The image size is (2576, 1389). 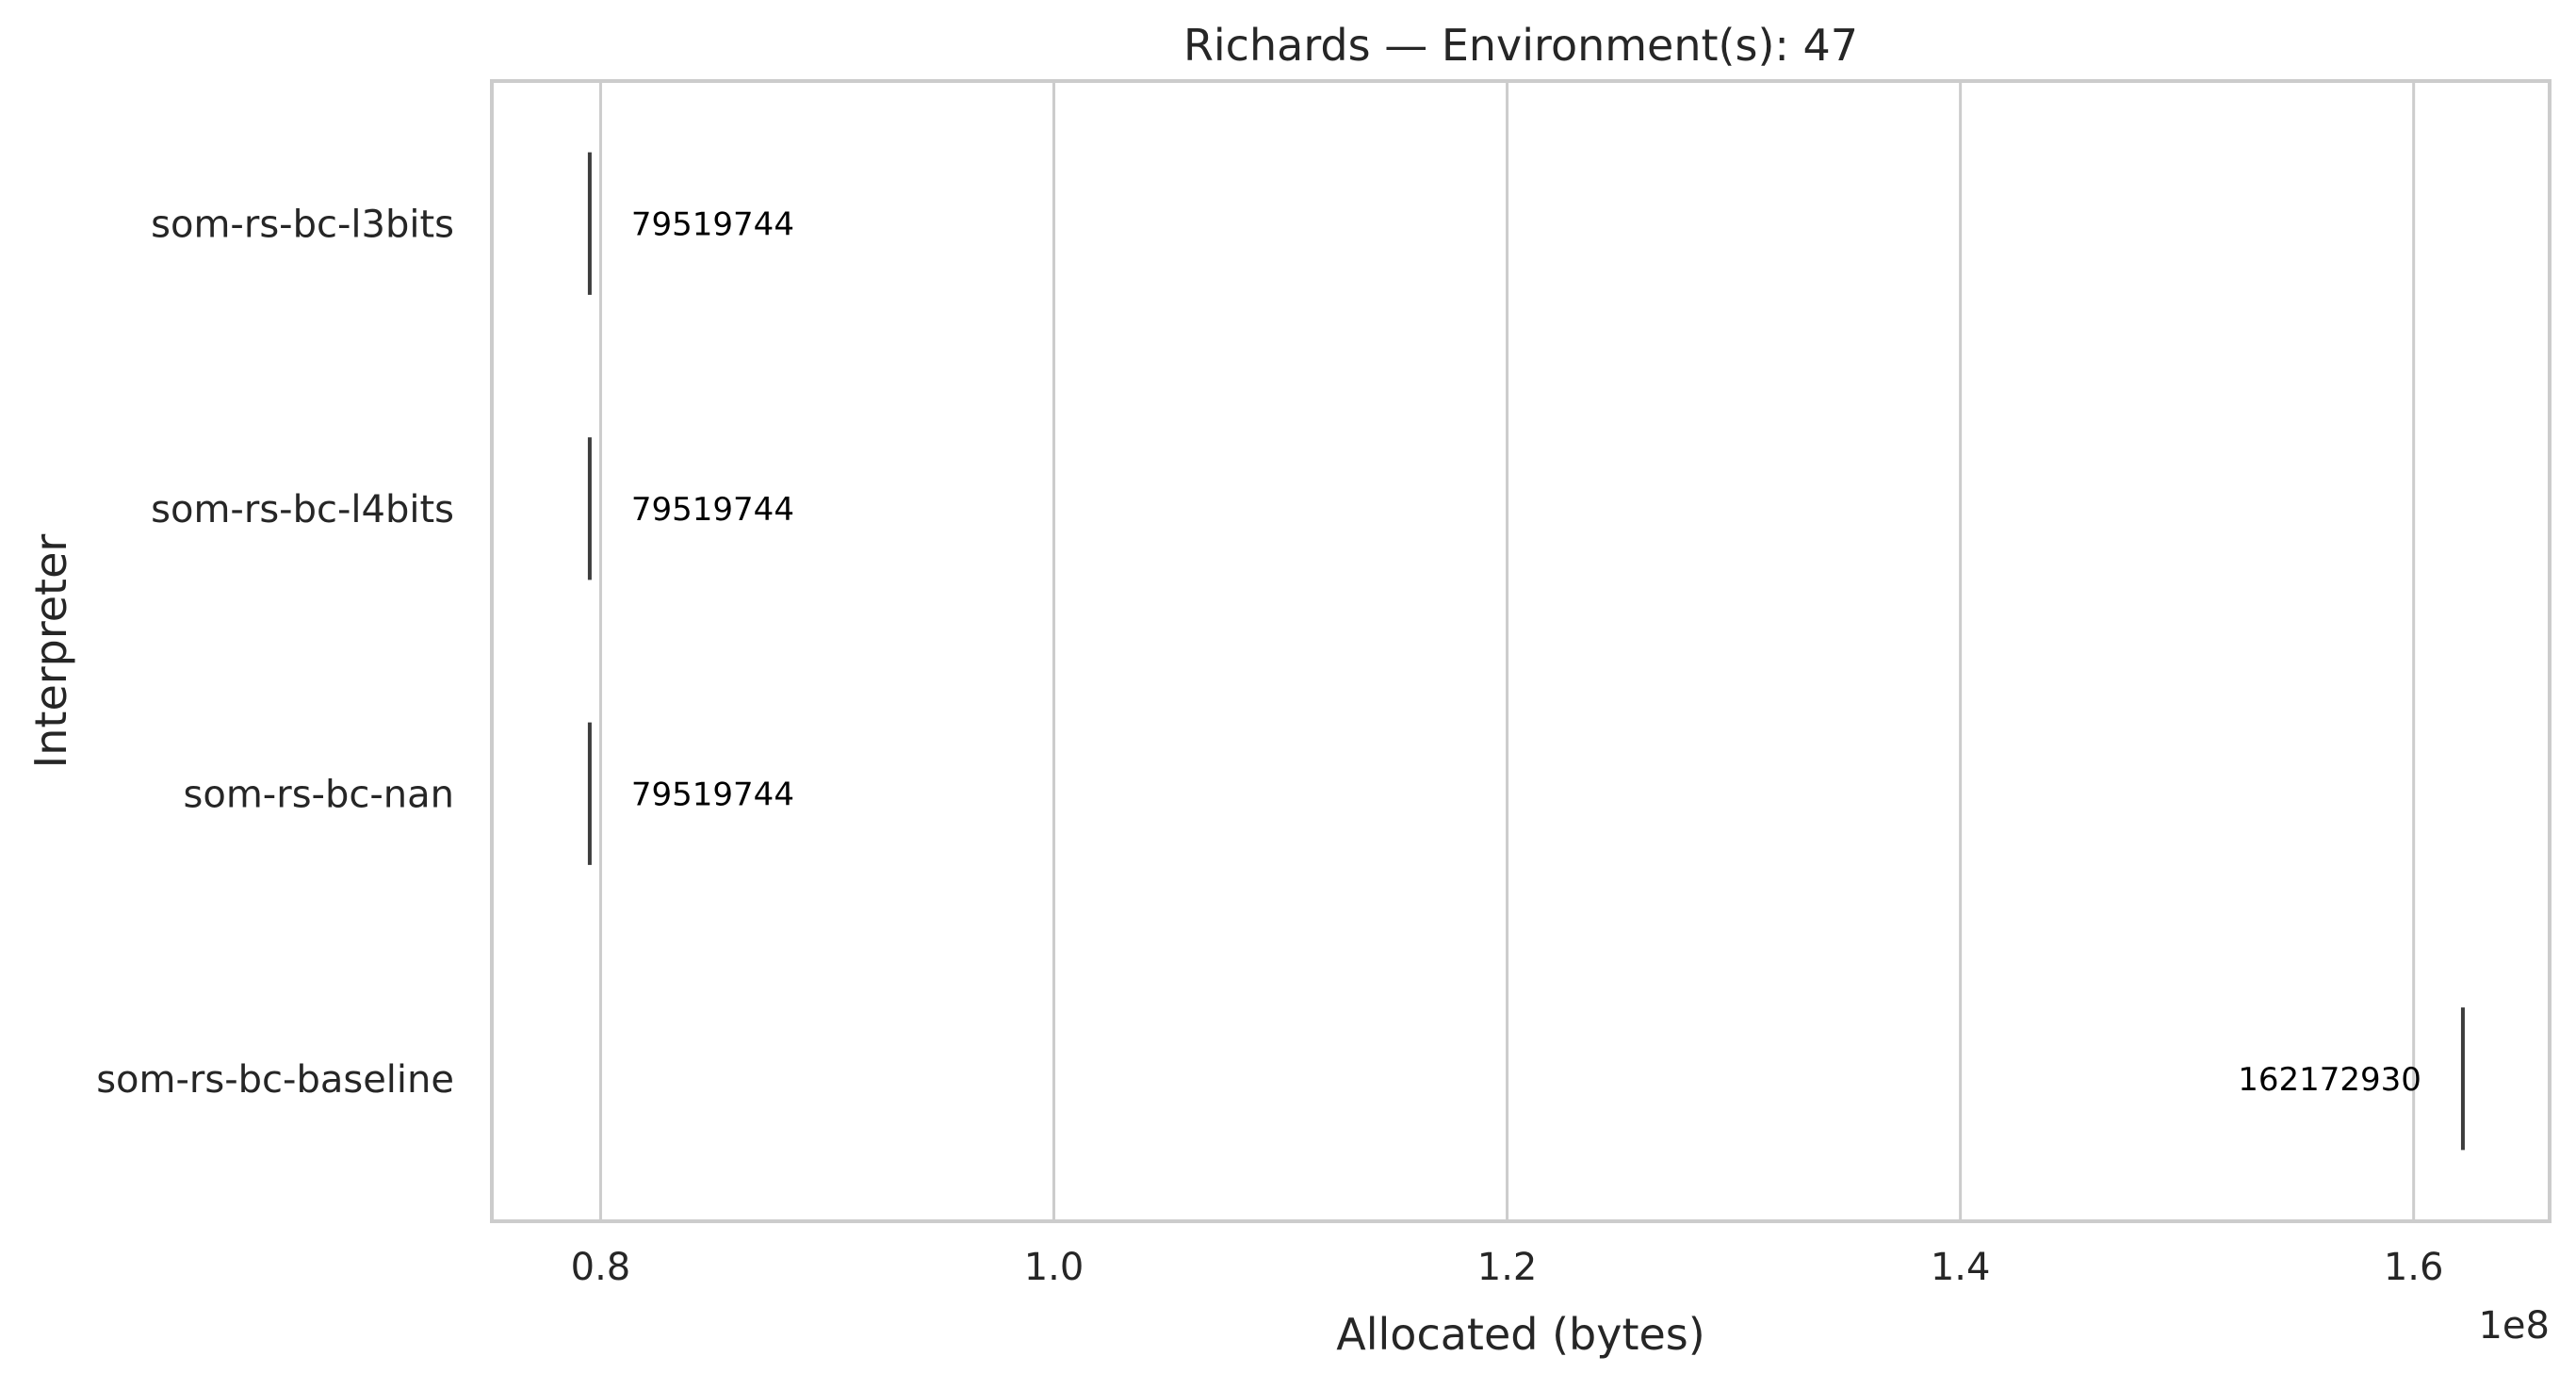 What do you see at coordinates (302, 509) in the screenshot?
I see `y-tick-label: som-rs-bc-l4bits` at bounding box center [302, 509].